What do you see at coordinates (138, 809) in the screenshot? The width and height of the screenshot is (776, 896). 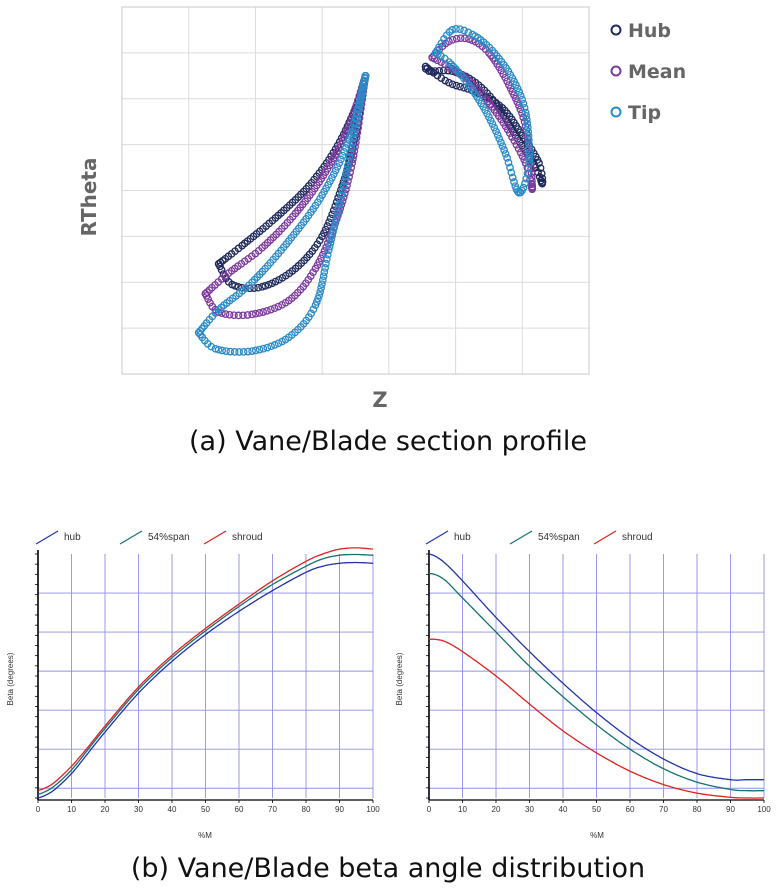 I see `beta-x-tick-label: 30` at bounding box center [138, 809].